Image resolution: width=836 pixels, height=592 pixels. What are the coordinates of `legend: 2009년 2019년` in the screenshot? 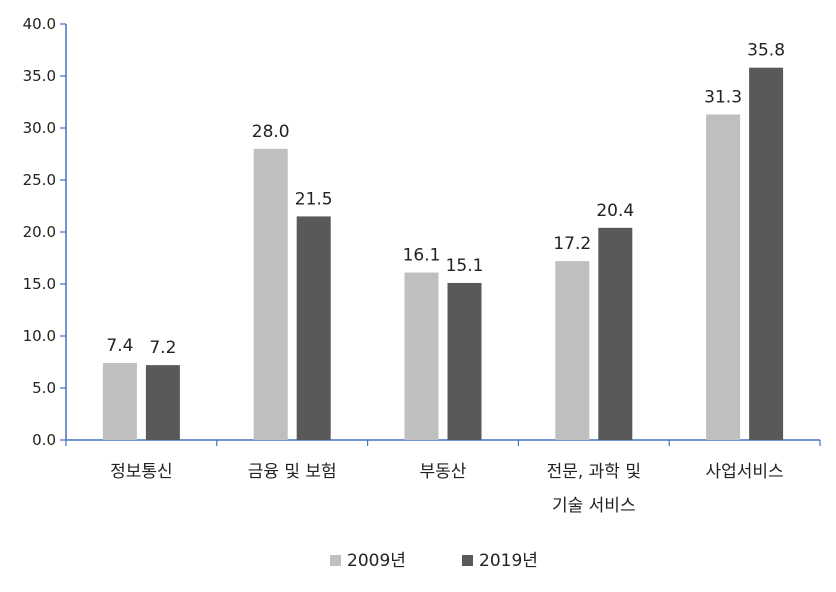 It's located at (434, 561).